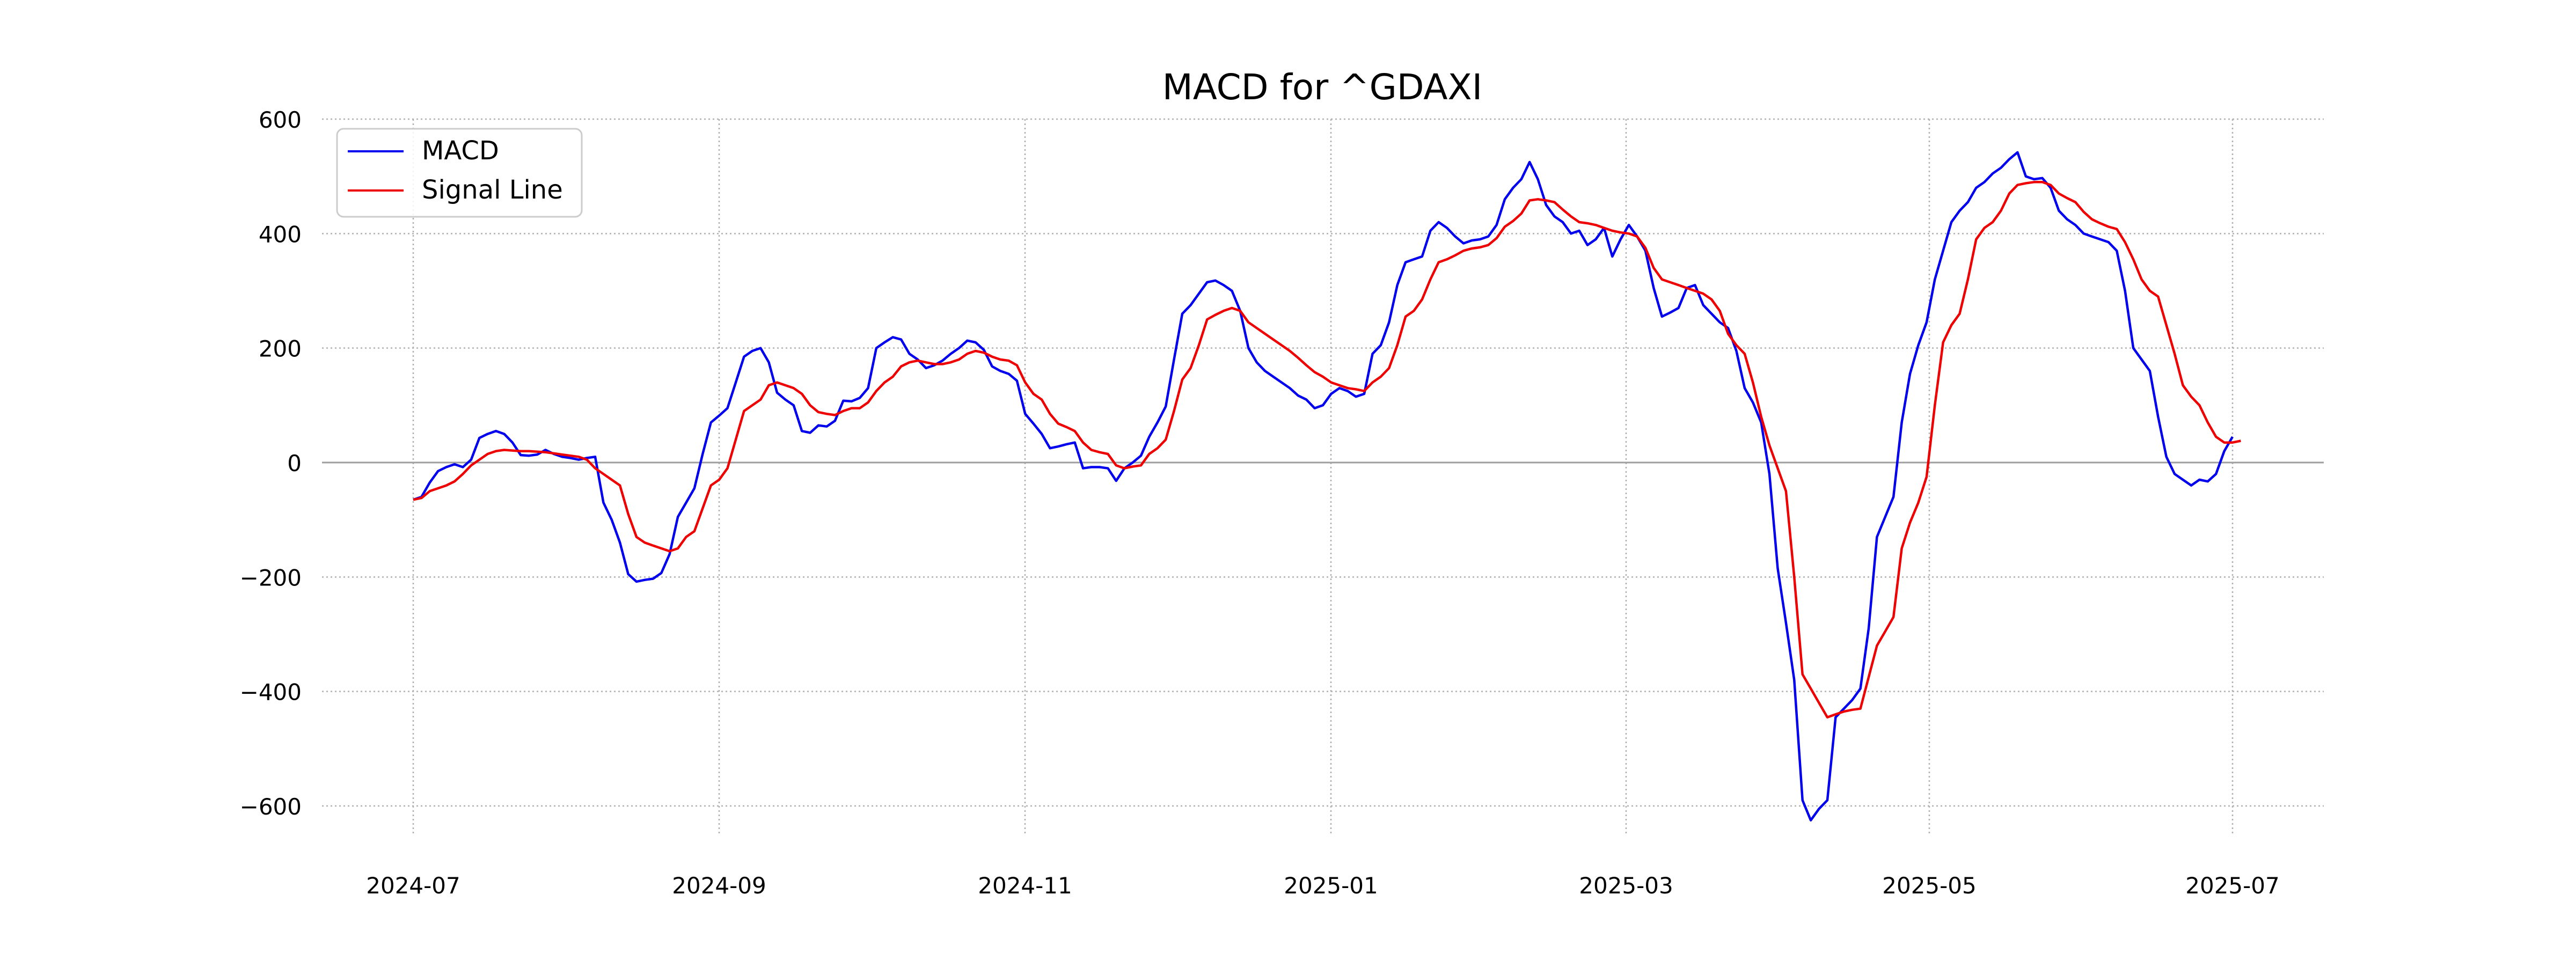  I want to click on x-tick-label: 2024-11, so click(1025, 885).